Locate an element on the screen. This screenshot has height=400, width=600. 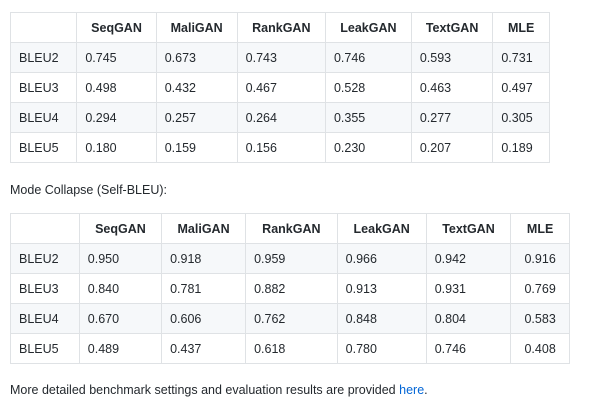
table-cell: 0.673 is located at coordinates (196, 57).